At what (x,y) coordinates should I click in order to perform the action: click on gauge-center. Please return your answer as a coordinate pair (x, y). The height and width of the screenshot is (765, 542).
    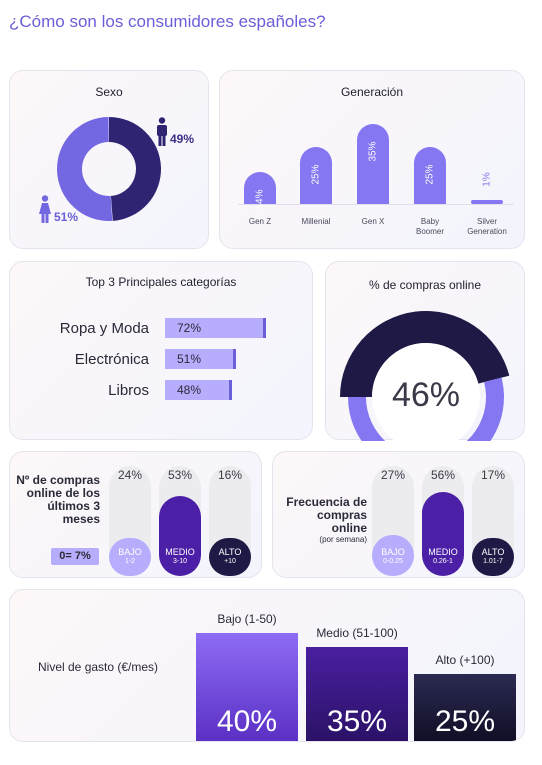
    Looking at the image, I should click on (426, 392).